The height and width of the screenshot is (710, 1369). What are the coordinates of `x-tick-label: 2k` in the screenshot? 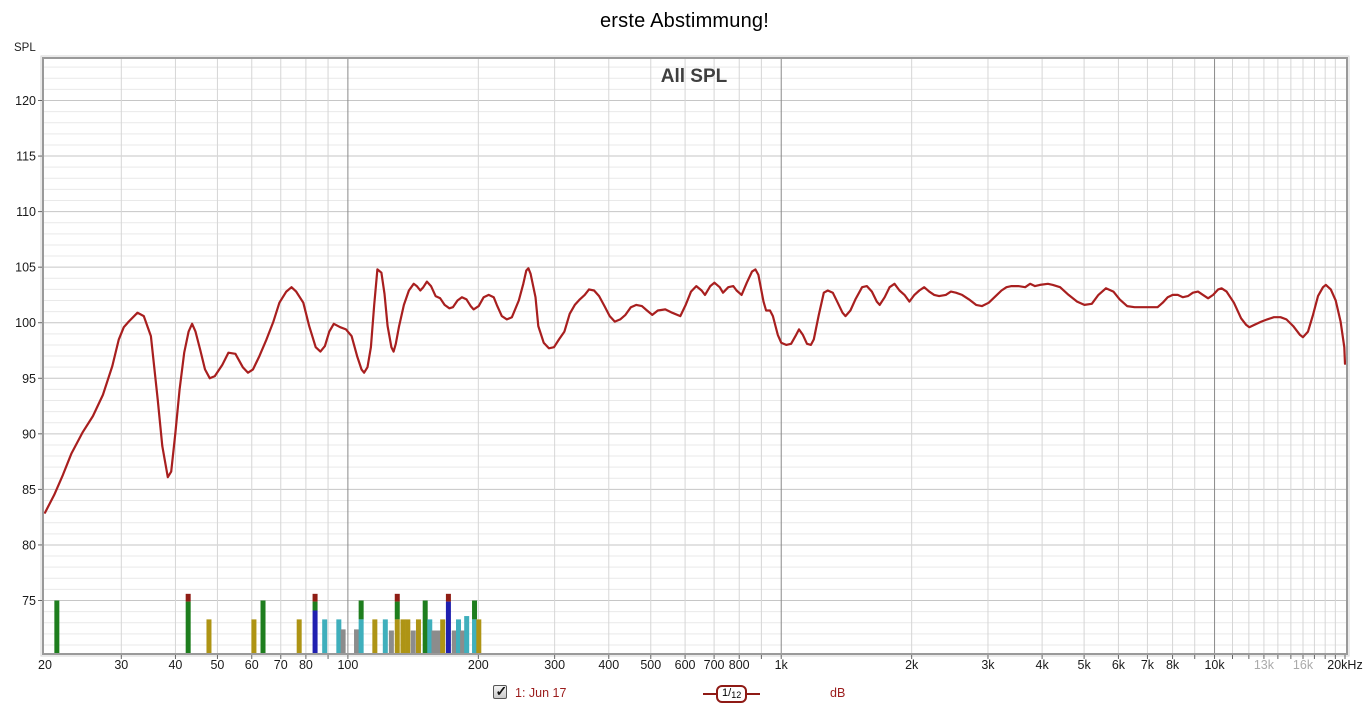 It's located at (912, 665).